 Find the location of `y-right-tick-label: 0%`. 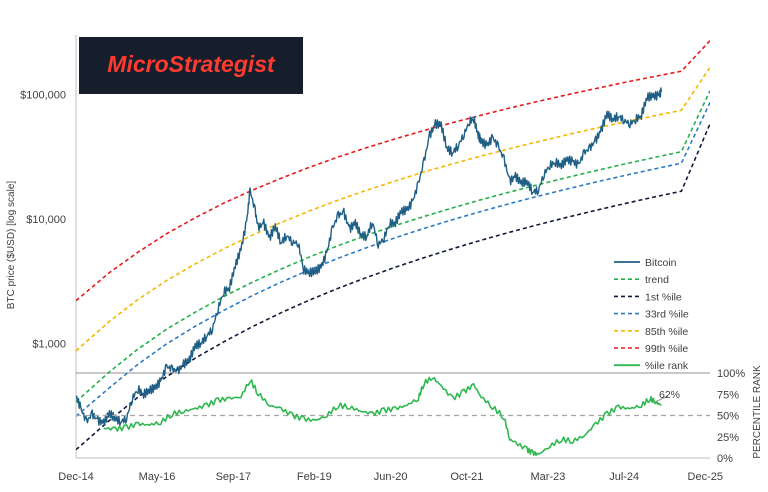

y-right-tick-label: 0% is located at coordinates (725, 459).